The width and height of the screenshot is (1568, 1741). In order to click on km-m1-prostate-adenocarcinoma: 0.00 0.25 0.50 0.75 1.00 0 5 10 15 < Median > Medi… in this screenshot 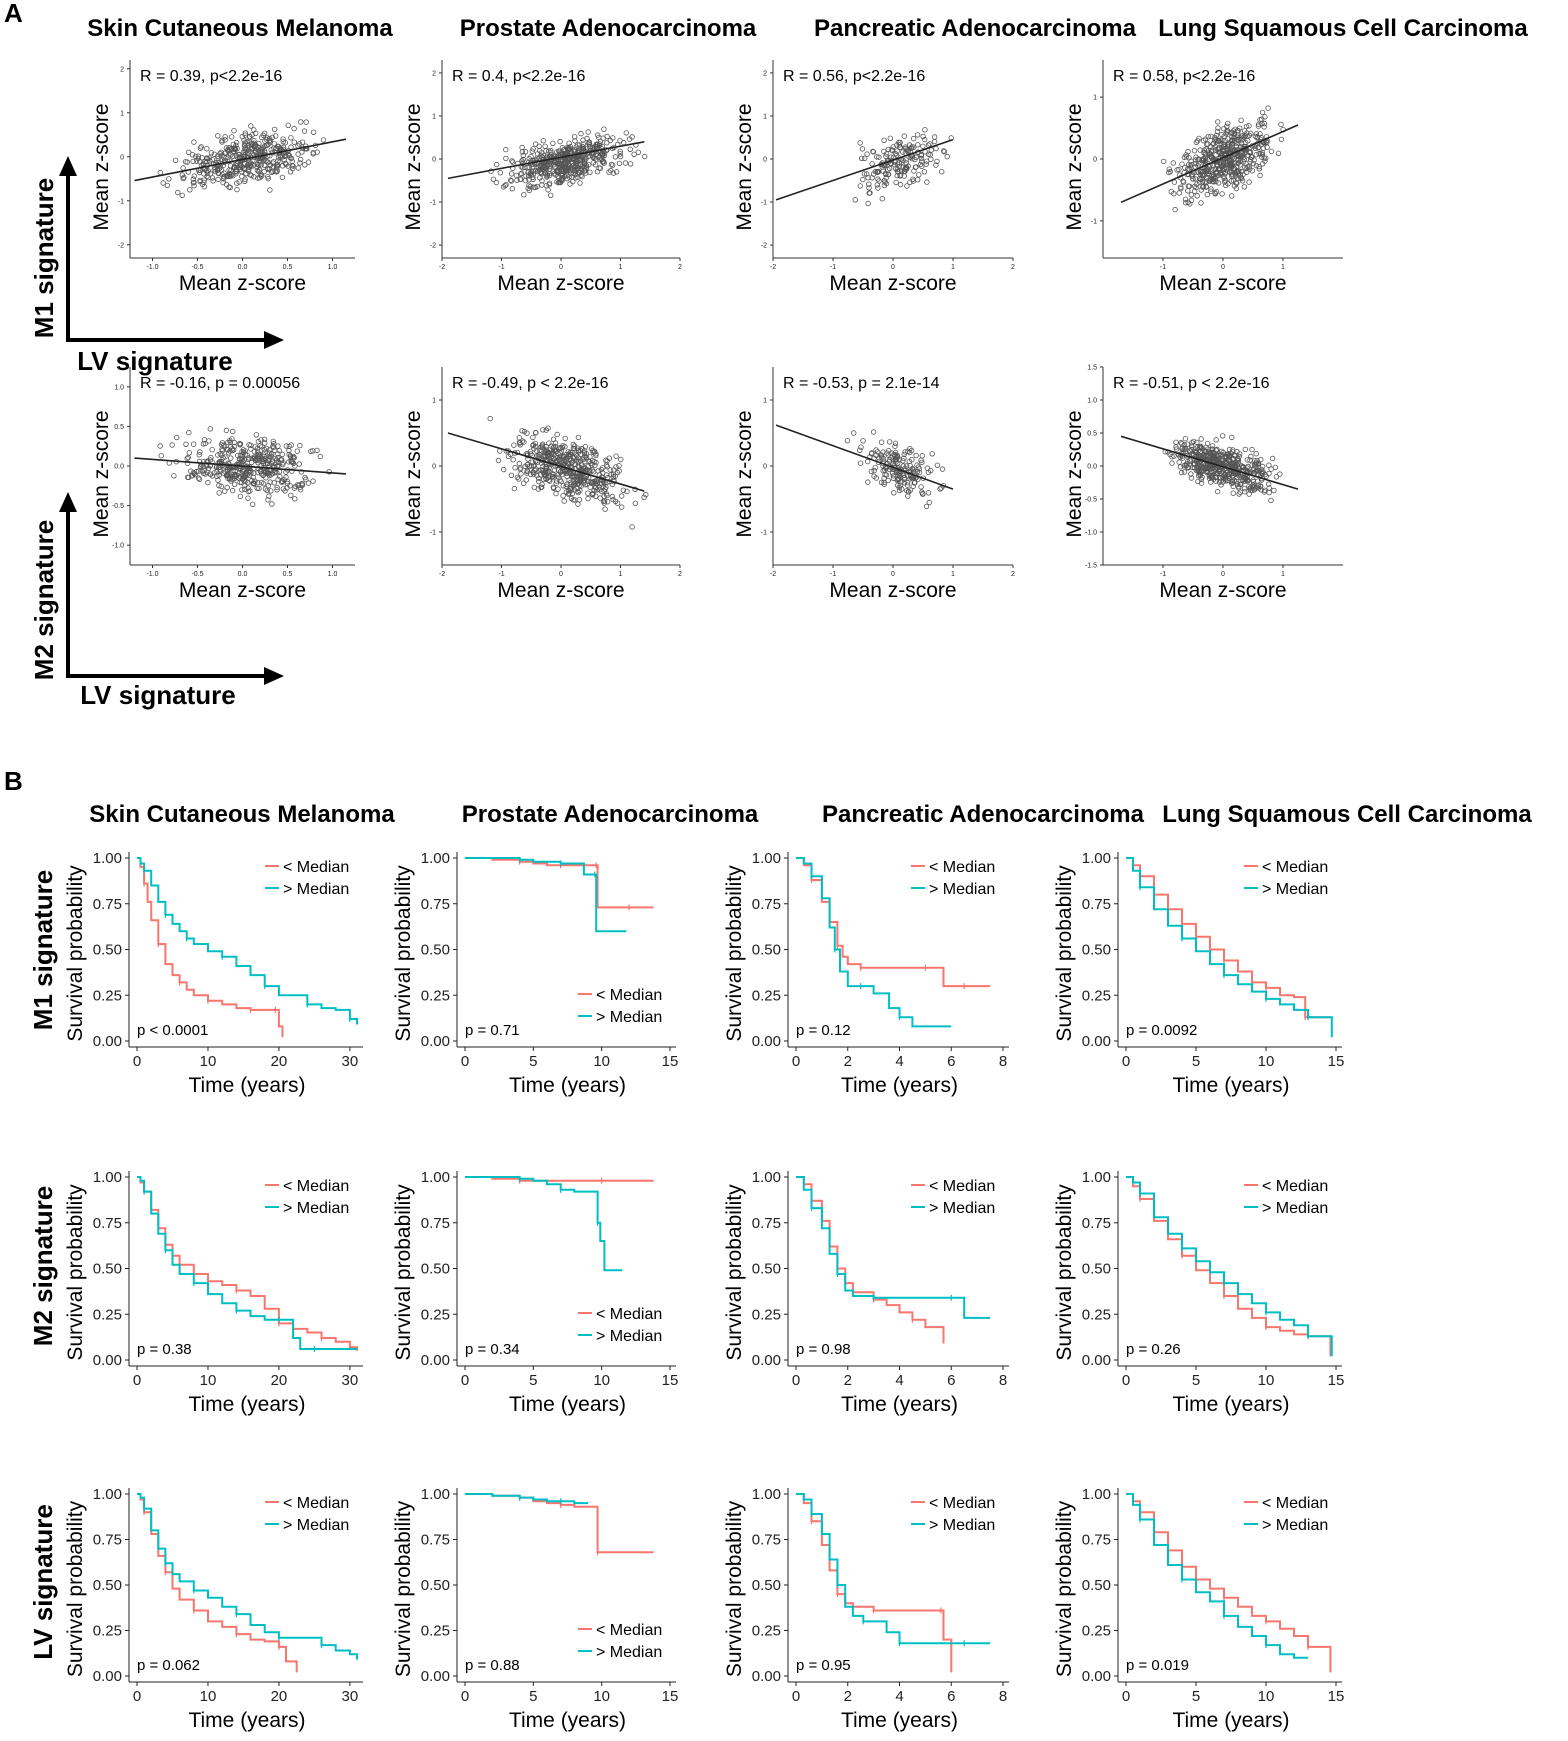, I will do `click(535, 973)`.